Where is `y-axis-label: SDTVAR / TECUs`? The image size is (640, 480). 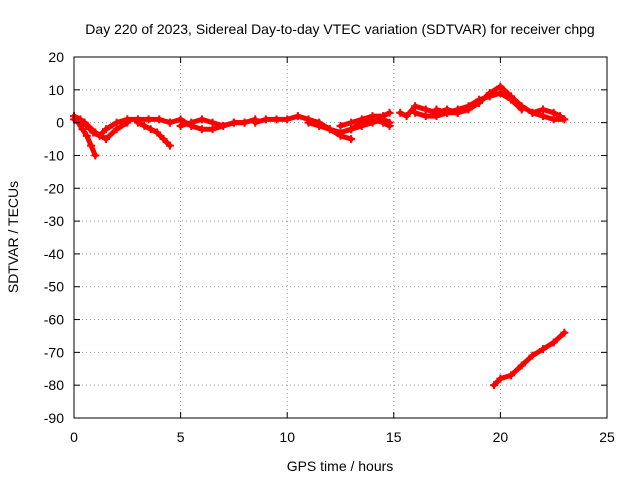 y-axis-label: SDTVAR / TECUs is located at coordinates (13, 237).